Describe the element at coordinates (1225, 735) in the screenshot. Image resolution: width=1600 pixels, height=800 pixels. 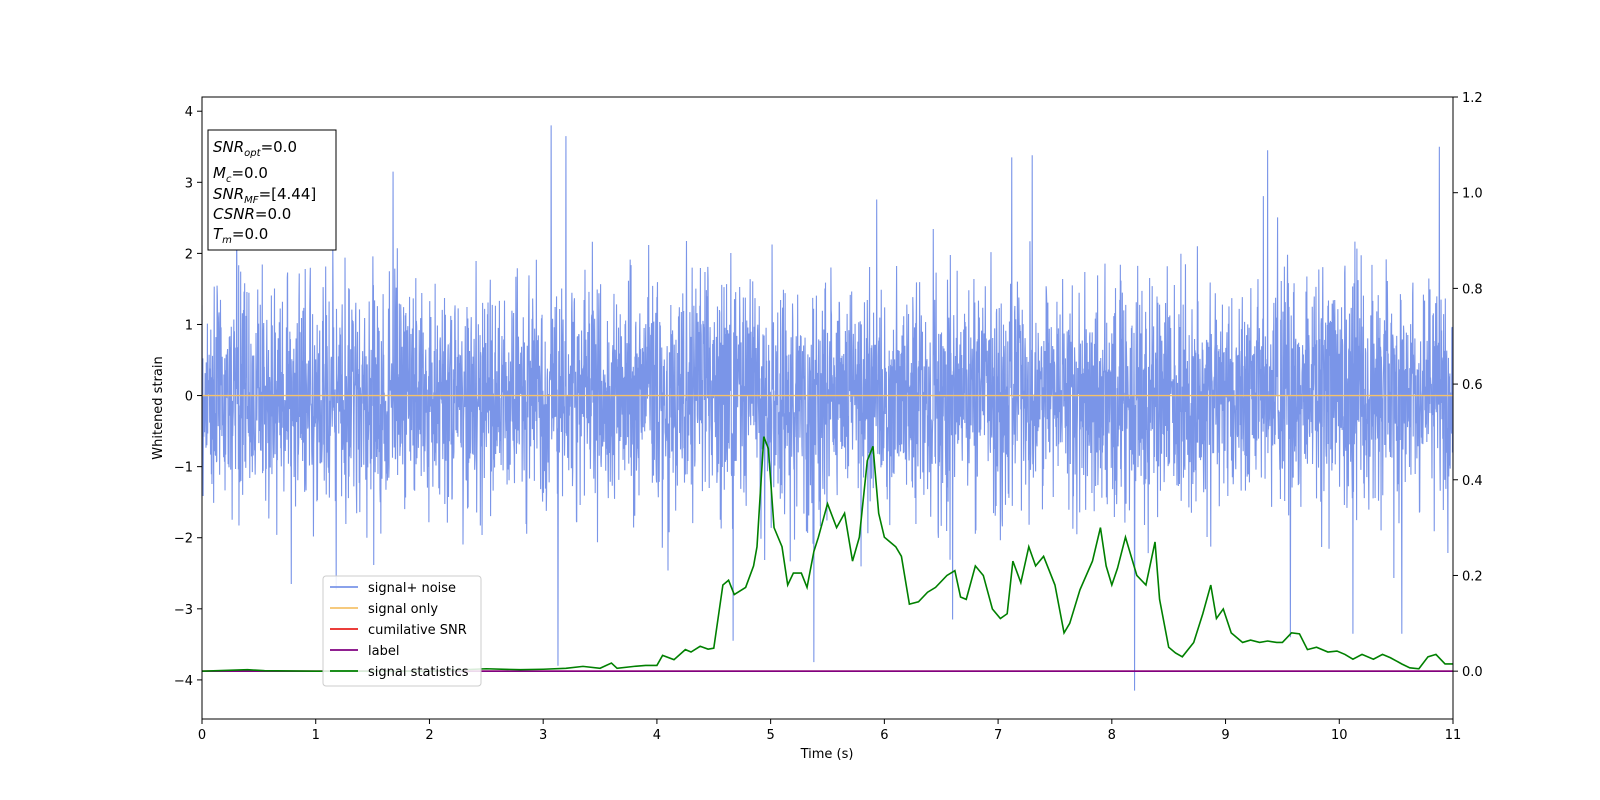
I see `x-tick-label: 9` at that location.